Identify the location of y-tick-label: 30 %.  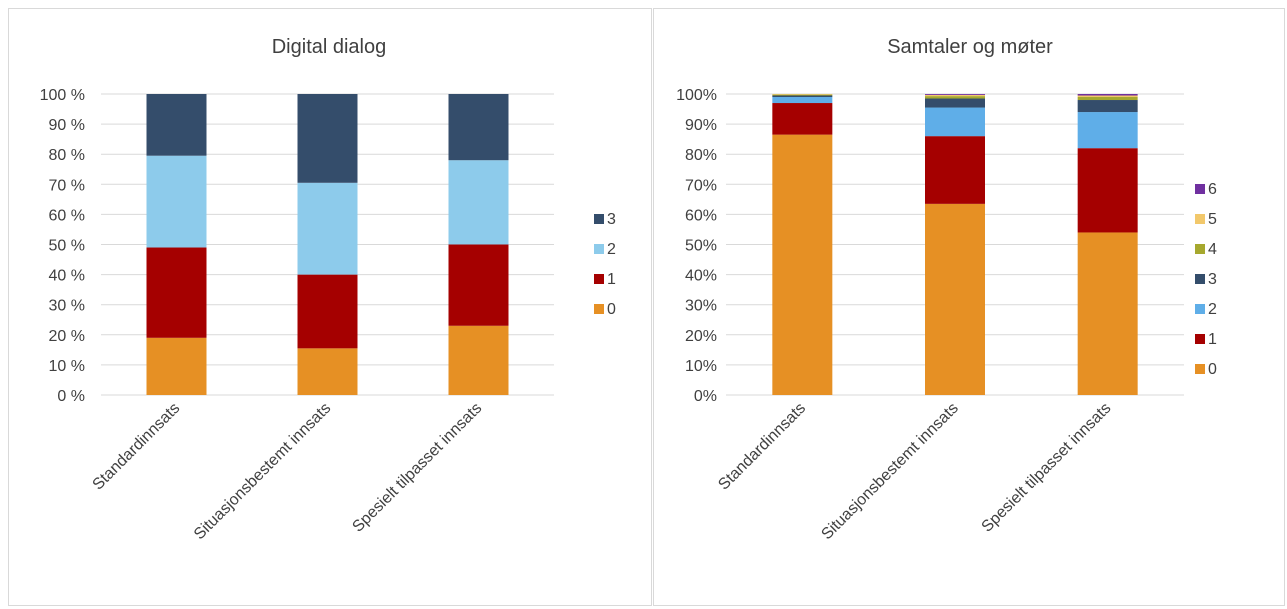
(67, 306).